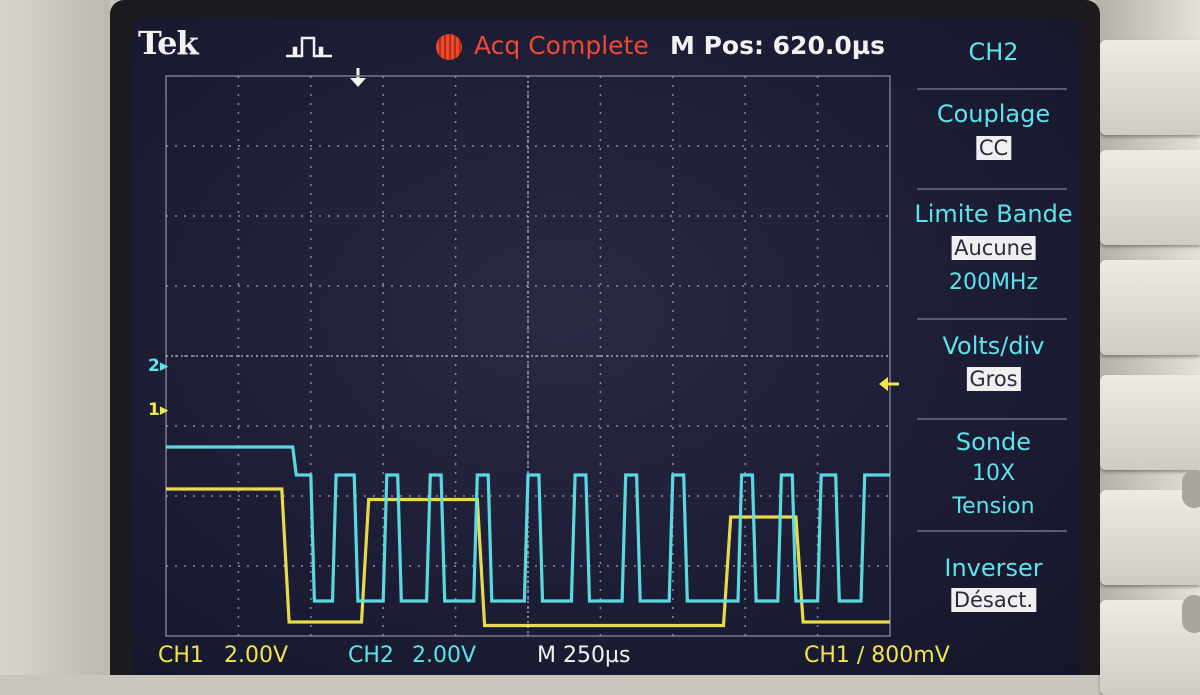 Image resolution: width=1200 pixels, height=695 pixels. What do you see at coordinates (993, 379) in the screenshot?
I see `volts-div-value: Gros` at bounding box center [993, 379].